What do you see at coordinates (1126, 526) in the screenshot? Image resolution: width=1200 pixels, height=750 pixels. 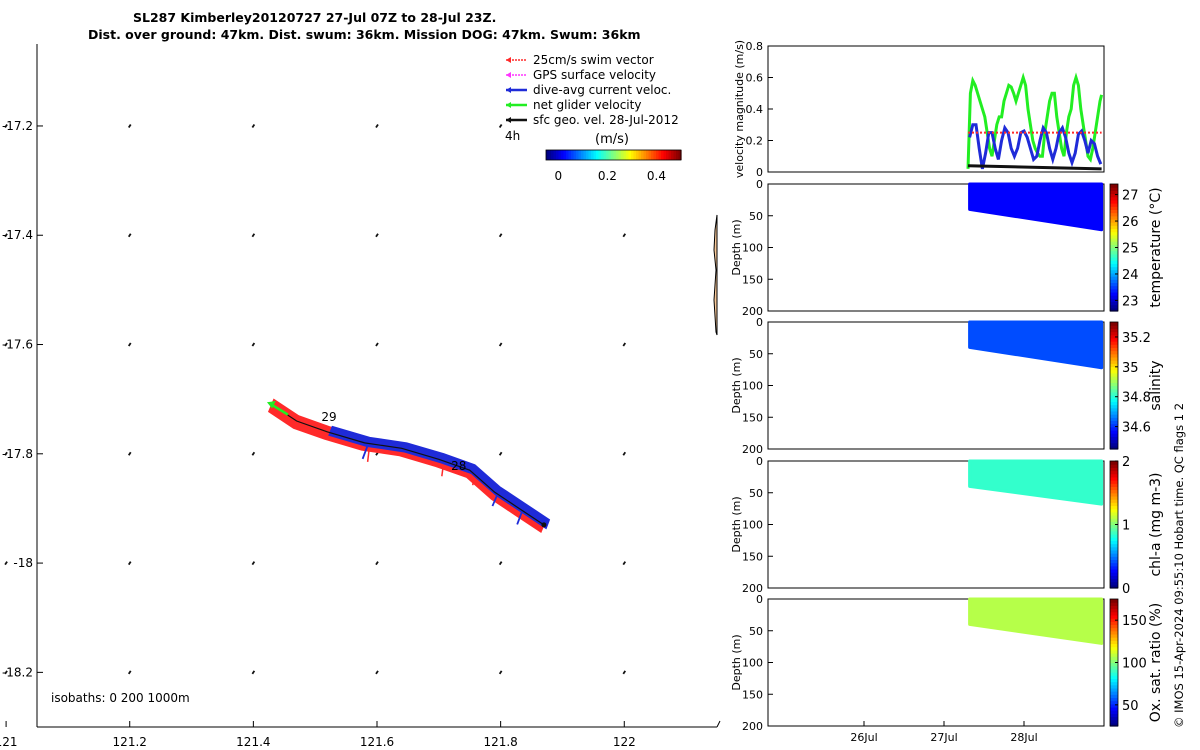 I see `chla-colorbar-tick-label: 1` at bounding box center [1126, 526].